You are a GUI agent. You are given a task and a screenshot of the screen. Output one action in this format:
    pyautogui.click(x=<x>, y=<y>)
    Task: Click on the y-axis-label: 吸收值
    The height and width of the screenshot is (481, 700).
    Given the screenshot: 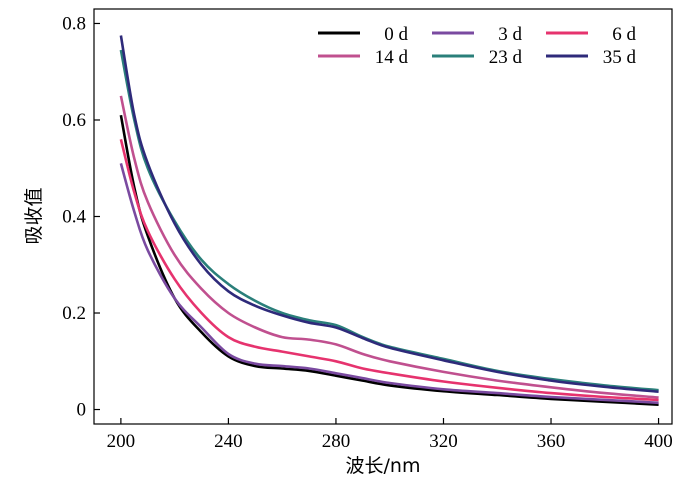 What is the action you would take?
    pyautogui.click(x=34, y=215)
    